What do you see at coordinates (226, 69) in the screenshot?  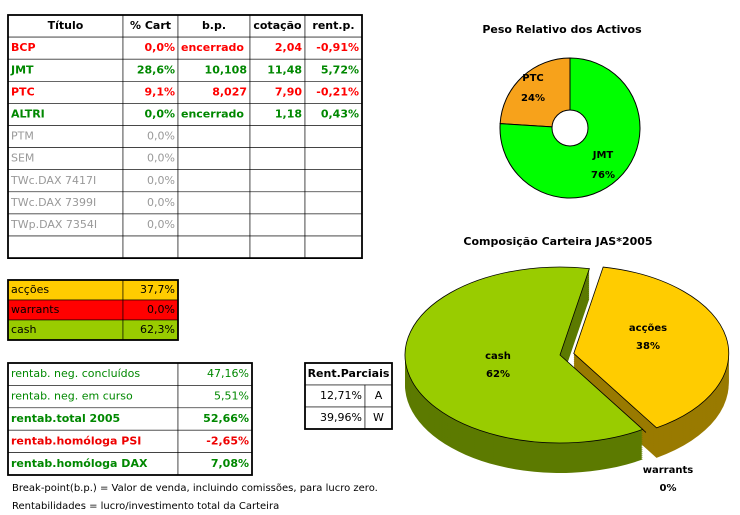 I see `cell-text: 10,108` at bounding box center [226, 69].